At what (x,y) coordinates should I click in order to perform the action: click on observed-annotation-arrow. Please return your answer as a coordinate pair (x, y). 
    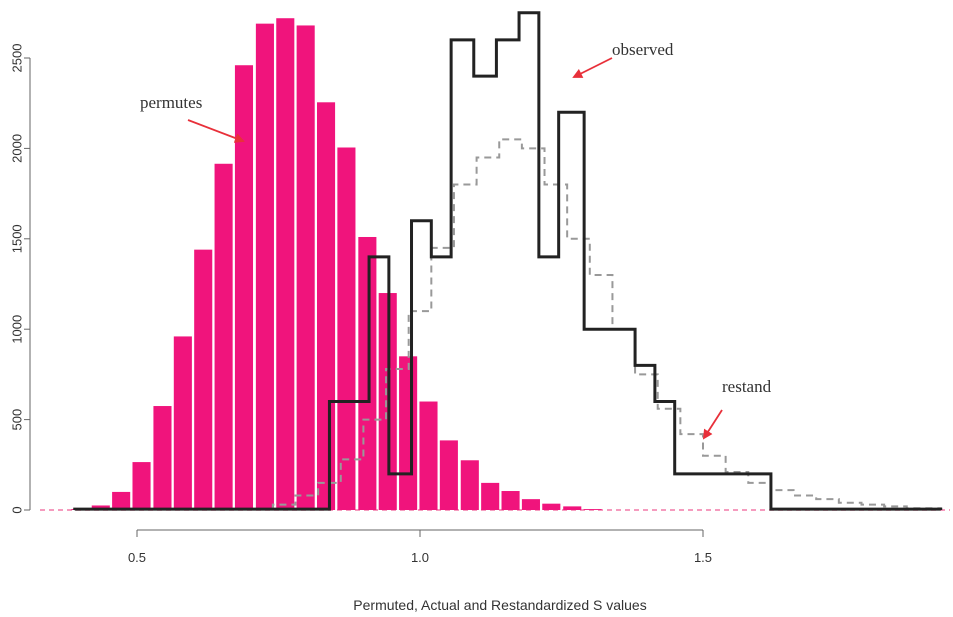
    Looking at the image, I should click on (592, 67).